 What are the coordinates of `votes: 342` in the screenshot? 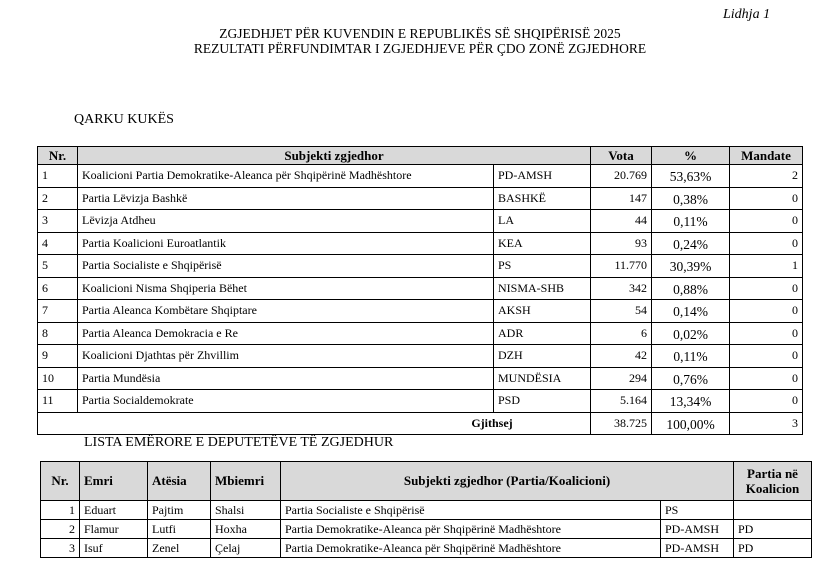 It's located at (621, 288).